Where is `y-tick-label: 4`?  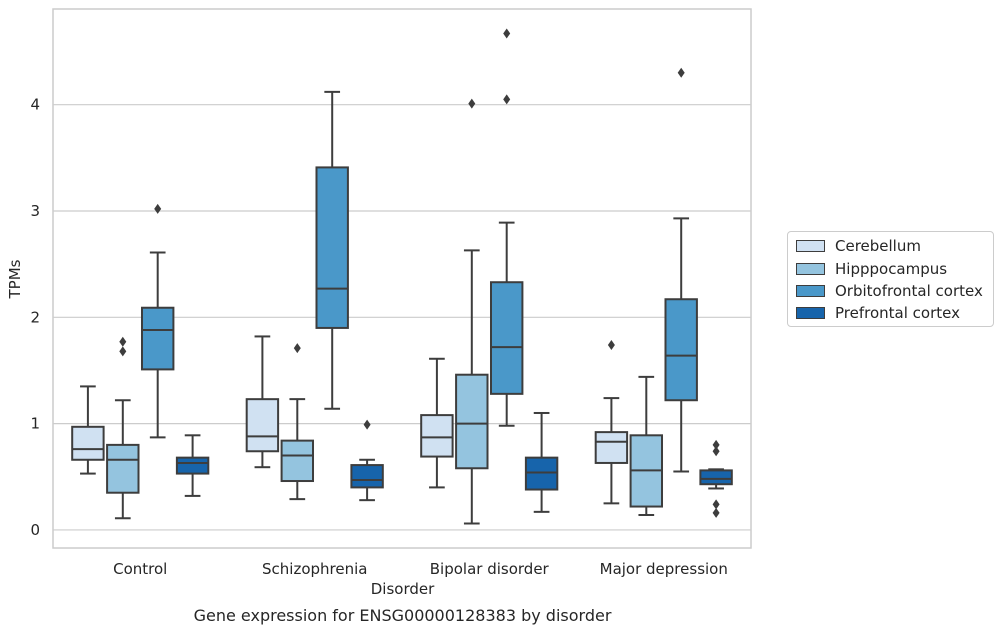 y-tick-label: 4 is located at coordinates (35, 105).